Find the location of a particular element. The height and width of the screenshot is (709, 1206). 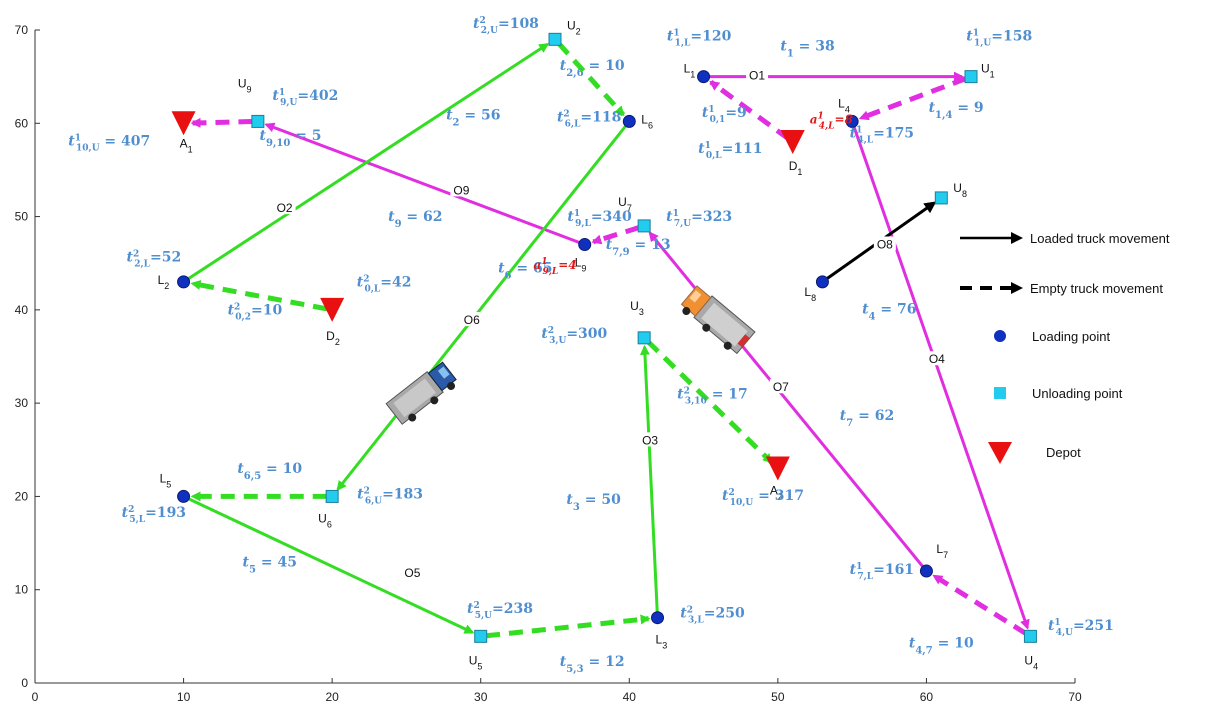

node-l3: L3 is located at coordinates (659, 631).